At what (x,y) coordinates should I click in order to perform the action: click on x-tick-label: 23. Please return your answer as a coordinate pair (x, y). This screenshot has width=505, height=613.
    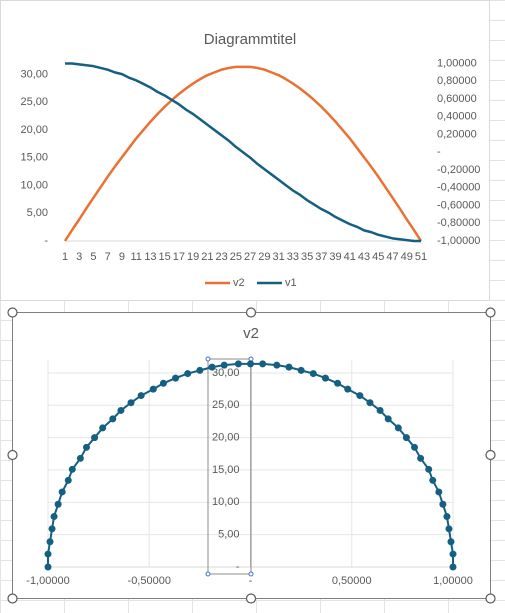
    Looking at the image, I should click on (222, 257).